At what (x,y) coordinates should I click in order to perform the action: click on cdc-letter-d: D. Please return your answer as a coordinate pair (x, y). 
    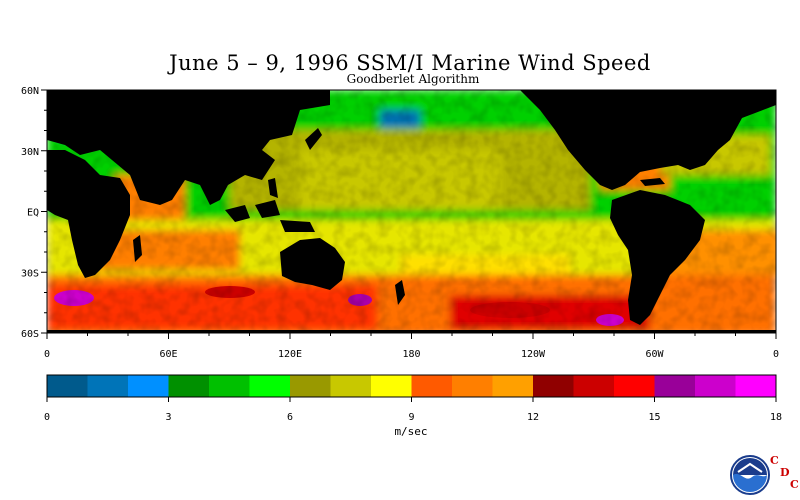
    Looking at the image, I should click on (785, 472).